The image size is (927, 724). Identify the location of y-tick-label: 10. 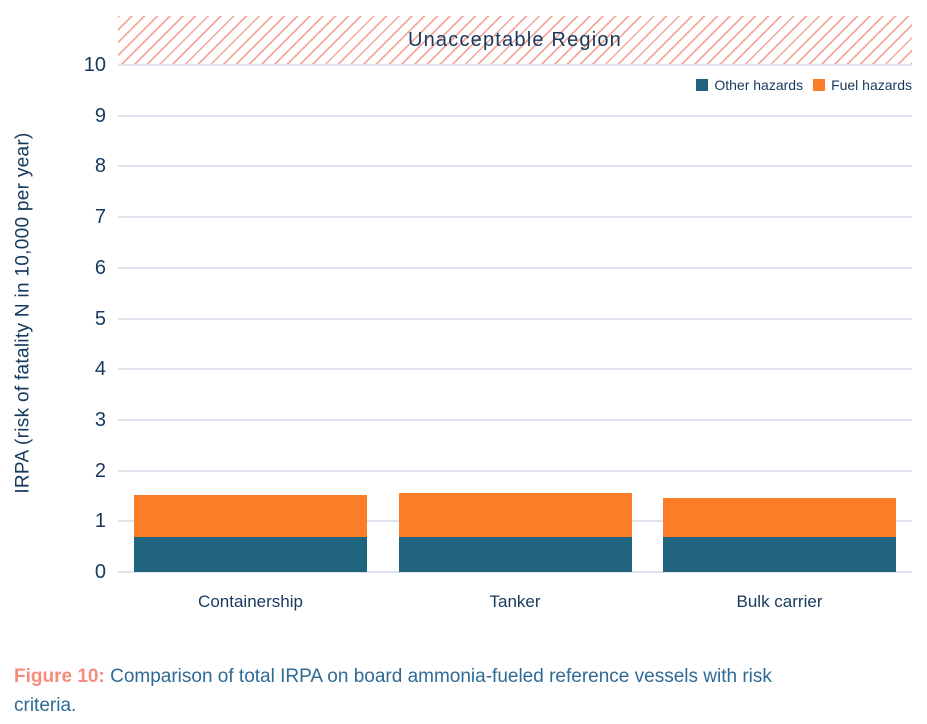
(94, 65).